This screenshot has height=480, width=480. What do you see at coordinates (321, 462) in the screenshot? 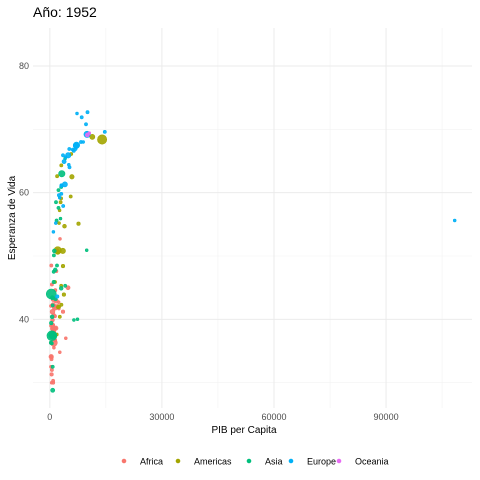
I see `legend-label-europe: Europe` at bounding box center [321, 462].